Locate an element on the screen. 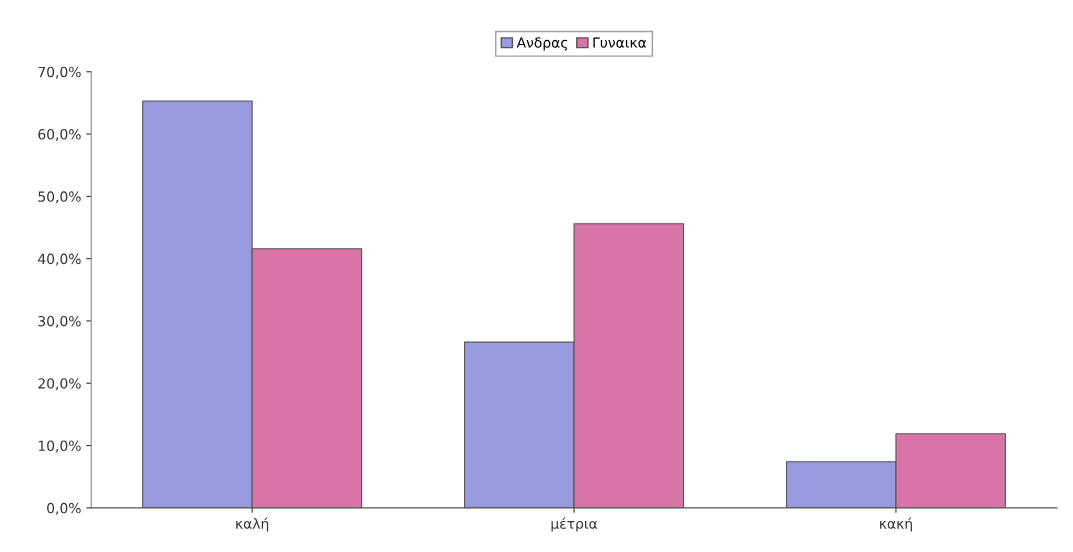 Image resolution: width=1073 pixels, height=552 pixels. y-tick-label: 50,0% is located at coordinates (59, 197).